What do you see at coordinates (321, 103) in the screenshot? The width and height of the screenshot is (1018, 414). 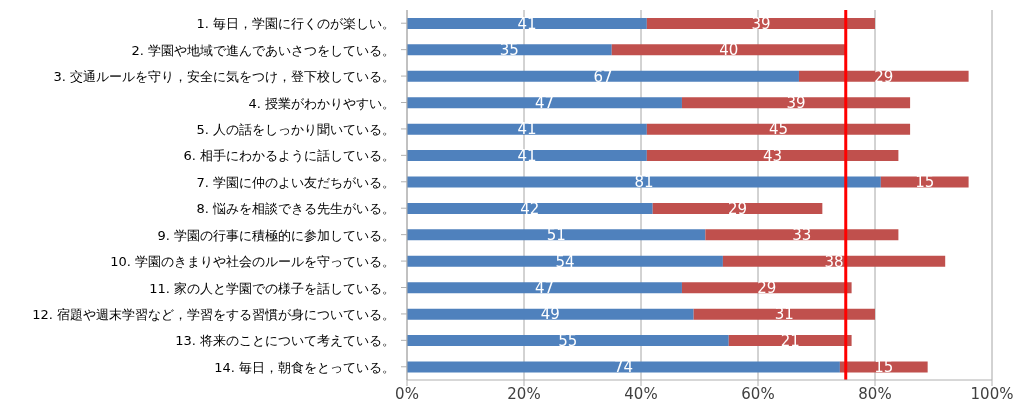 I see `y-tick-label: 4. 授業がわかりやすい。` at bounding box center [321, 103].